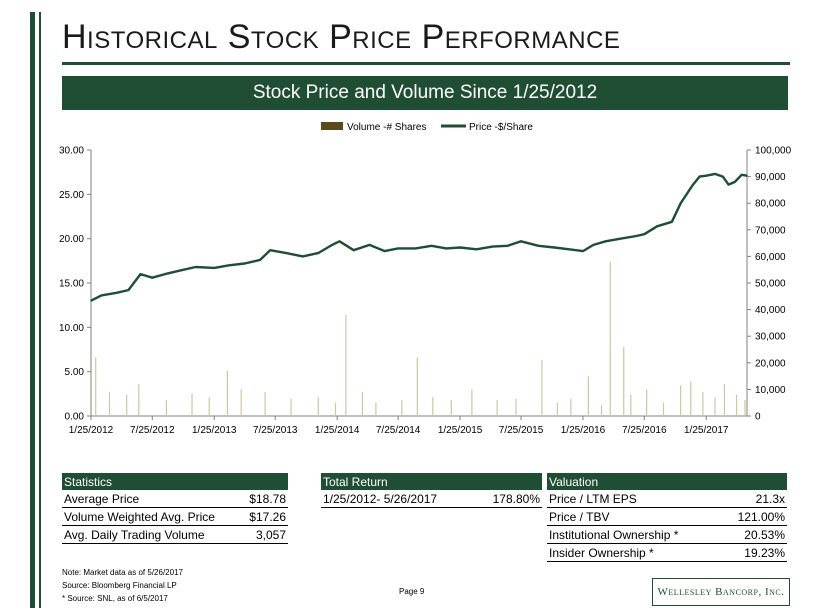 This screenshot has height=615, width=820. I want to click on statistics-header: Statistics, so click(175, 481).